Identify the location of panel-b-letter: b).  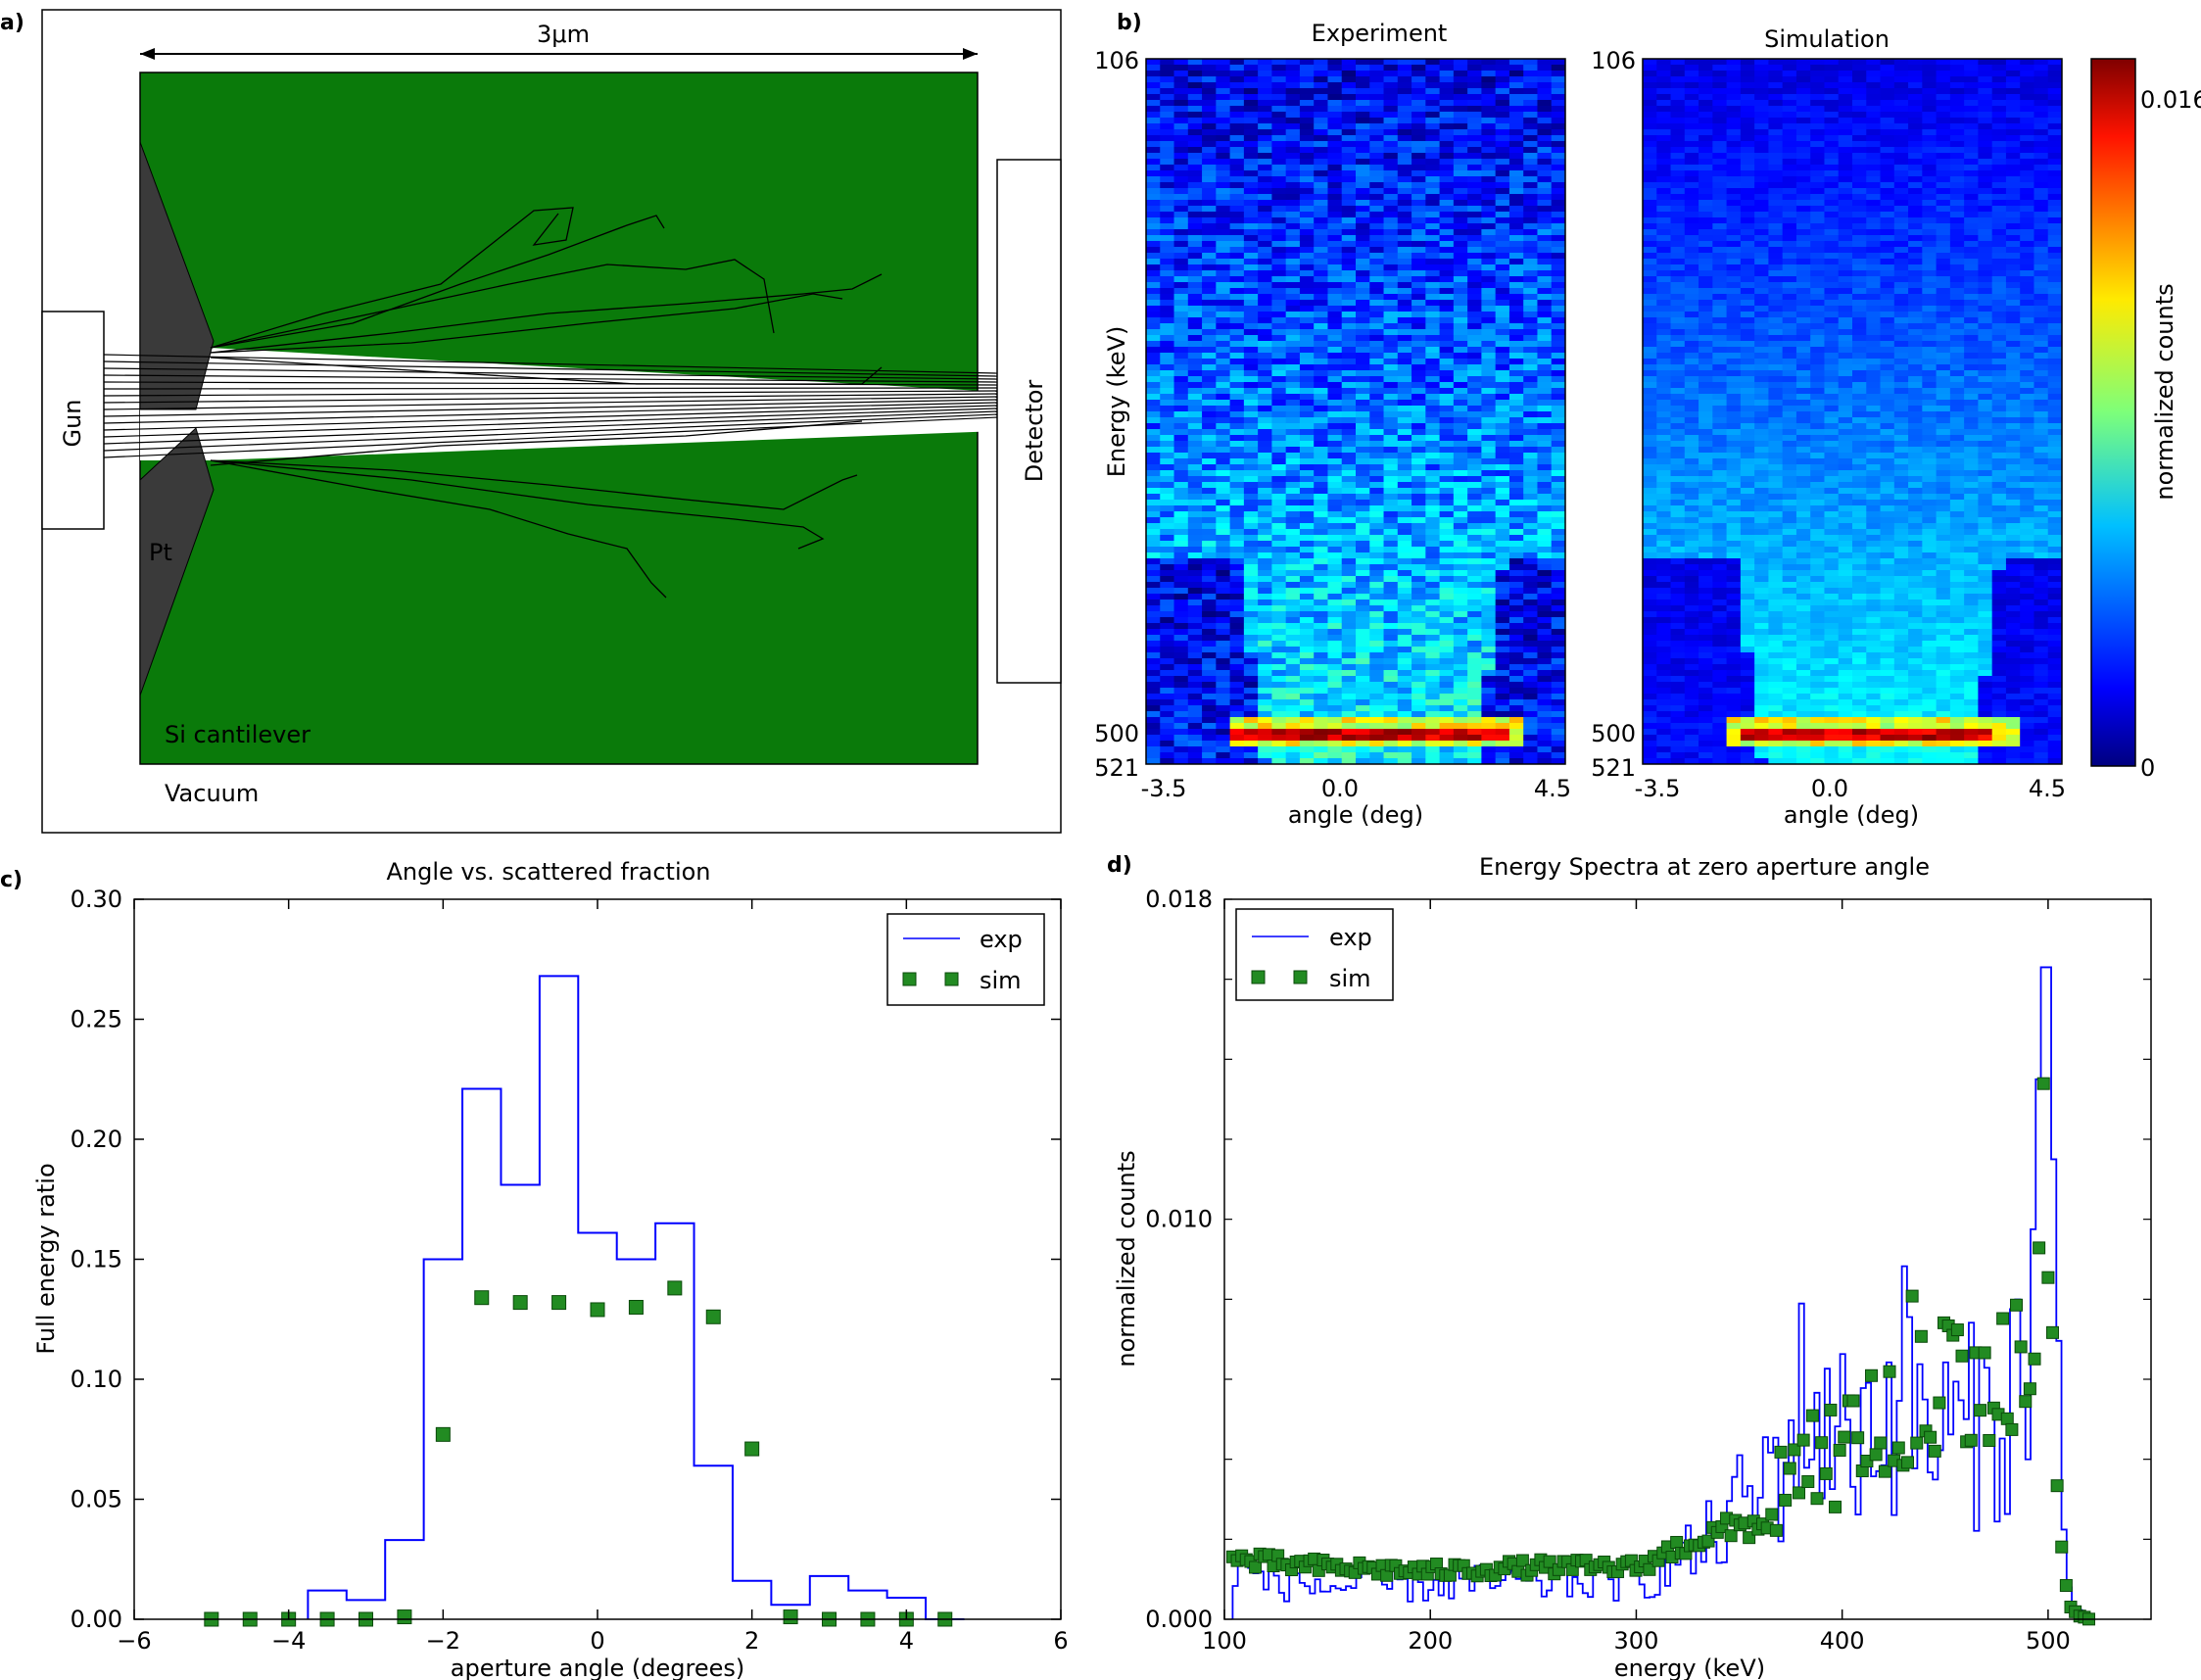
(1129, 23).